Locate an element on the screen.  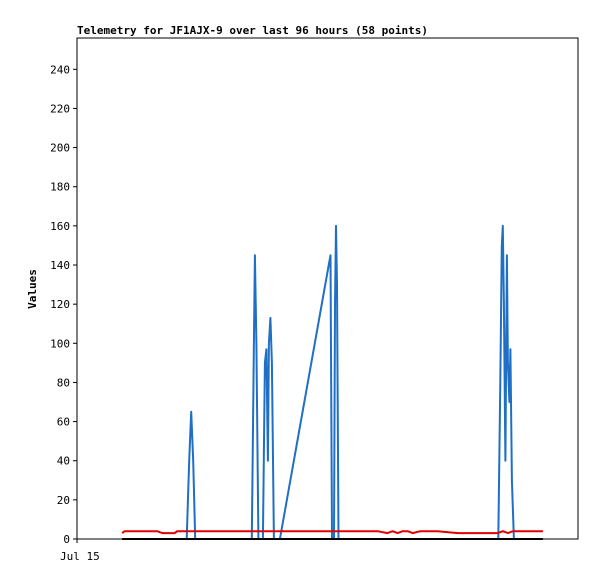
y-tick-label: 240 is located at coordinates (60, 69).